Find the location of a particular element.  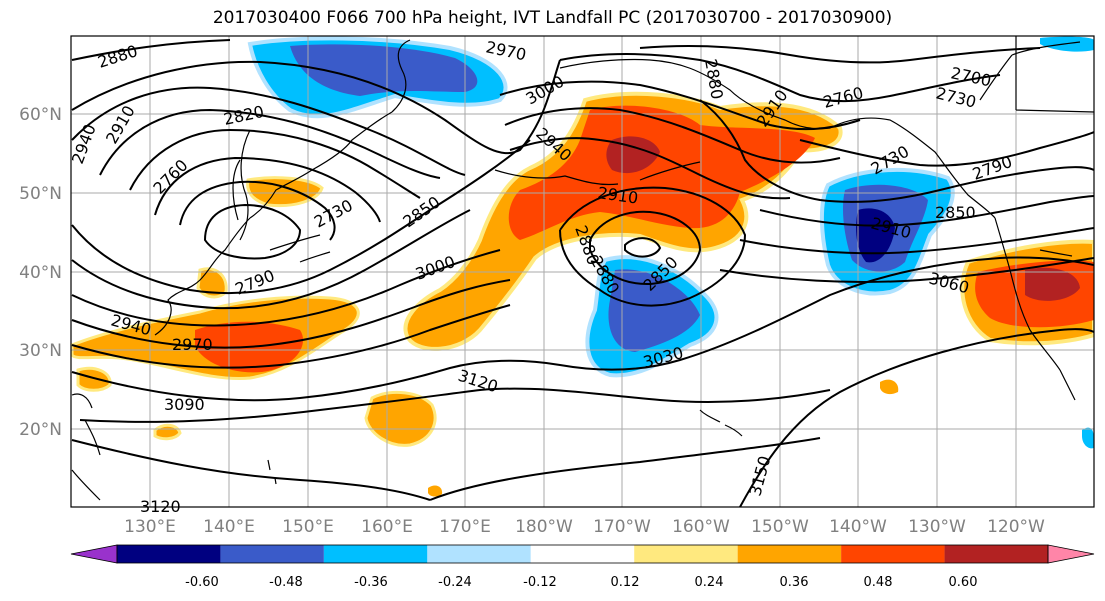

lat-label: 50°N is located at coordinates (40, 194).